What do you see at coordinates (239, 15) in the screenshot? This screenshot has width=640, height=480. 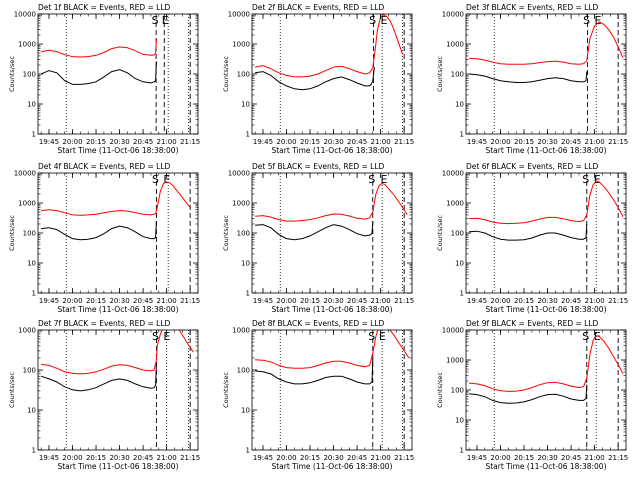 I see `y-tick-label: 10000` at bounding box center [239, 15].